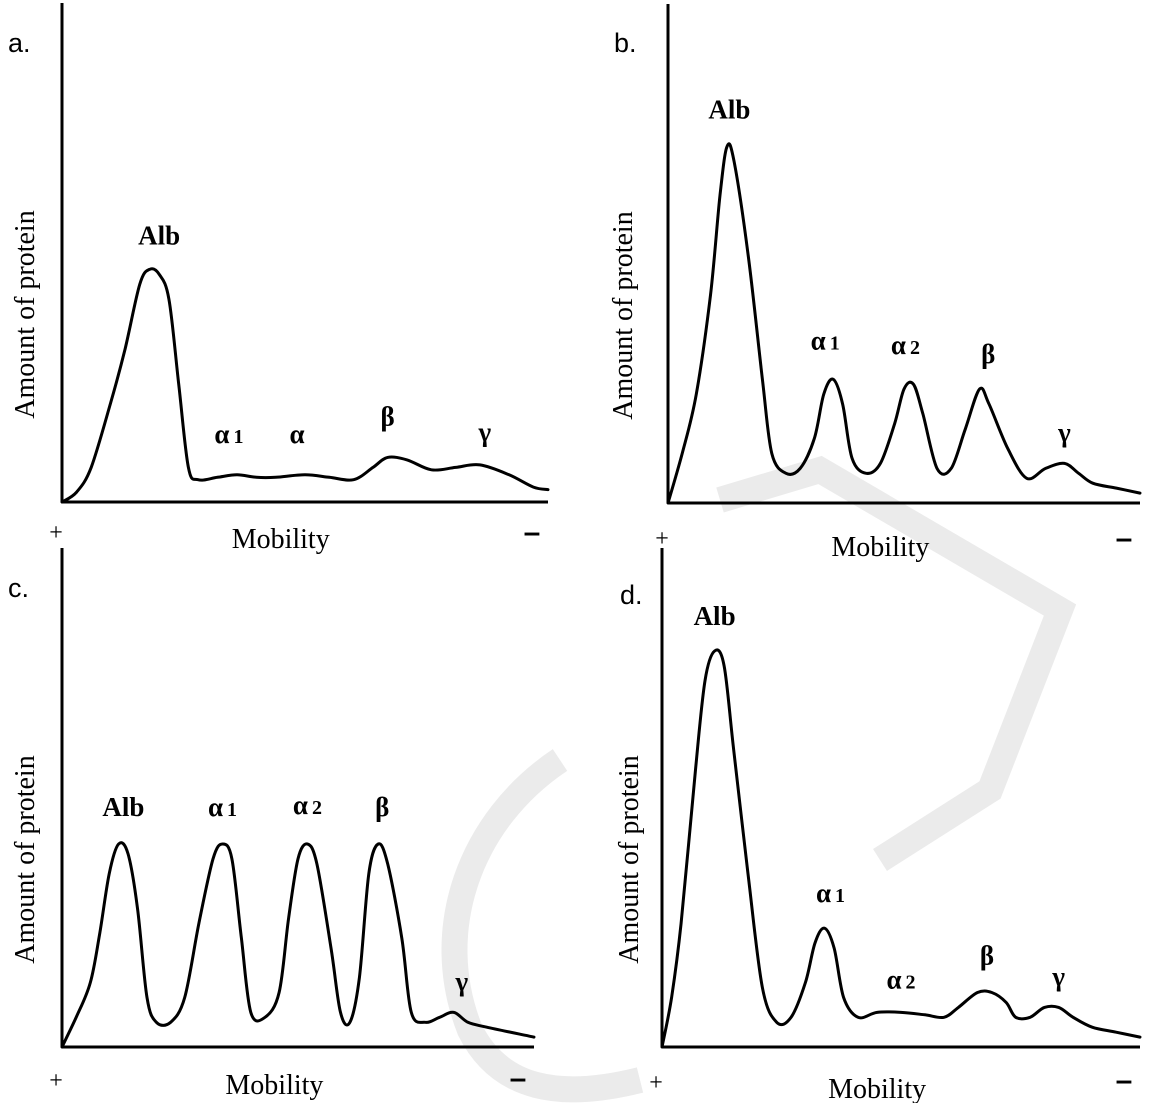  Describe the element at coordinates (18, 588) in the screenshot. I see `panel-c-letter: c.` at that location.